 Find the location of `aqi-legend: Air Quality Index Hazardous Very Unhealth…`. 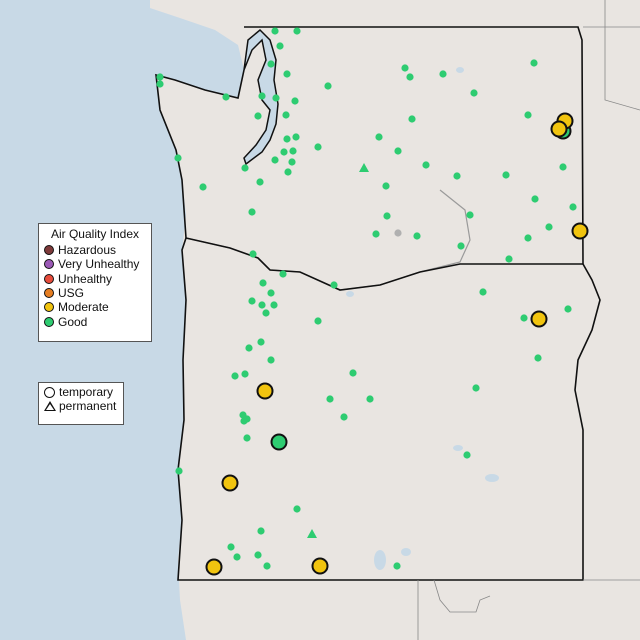

aqi-legend: Air Quality Index Hazardous Very Unhealth… is located at coordinates (95, 282).